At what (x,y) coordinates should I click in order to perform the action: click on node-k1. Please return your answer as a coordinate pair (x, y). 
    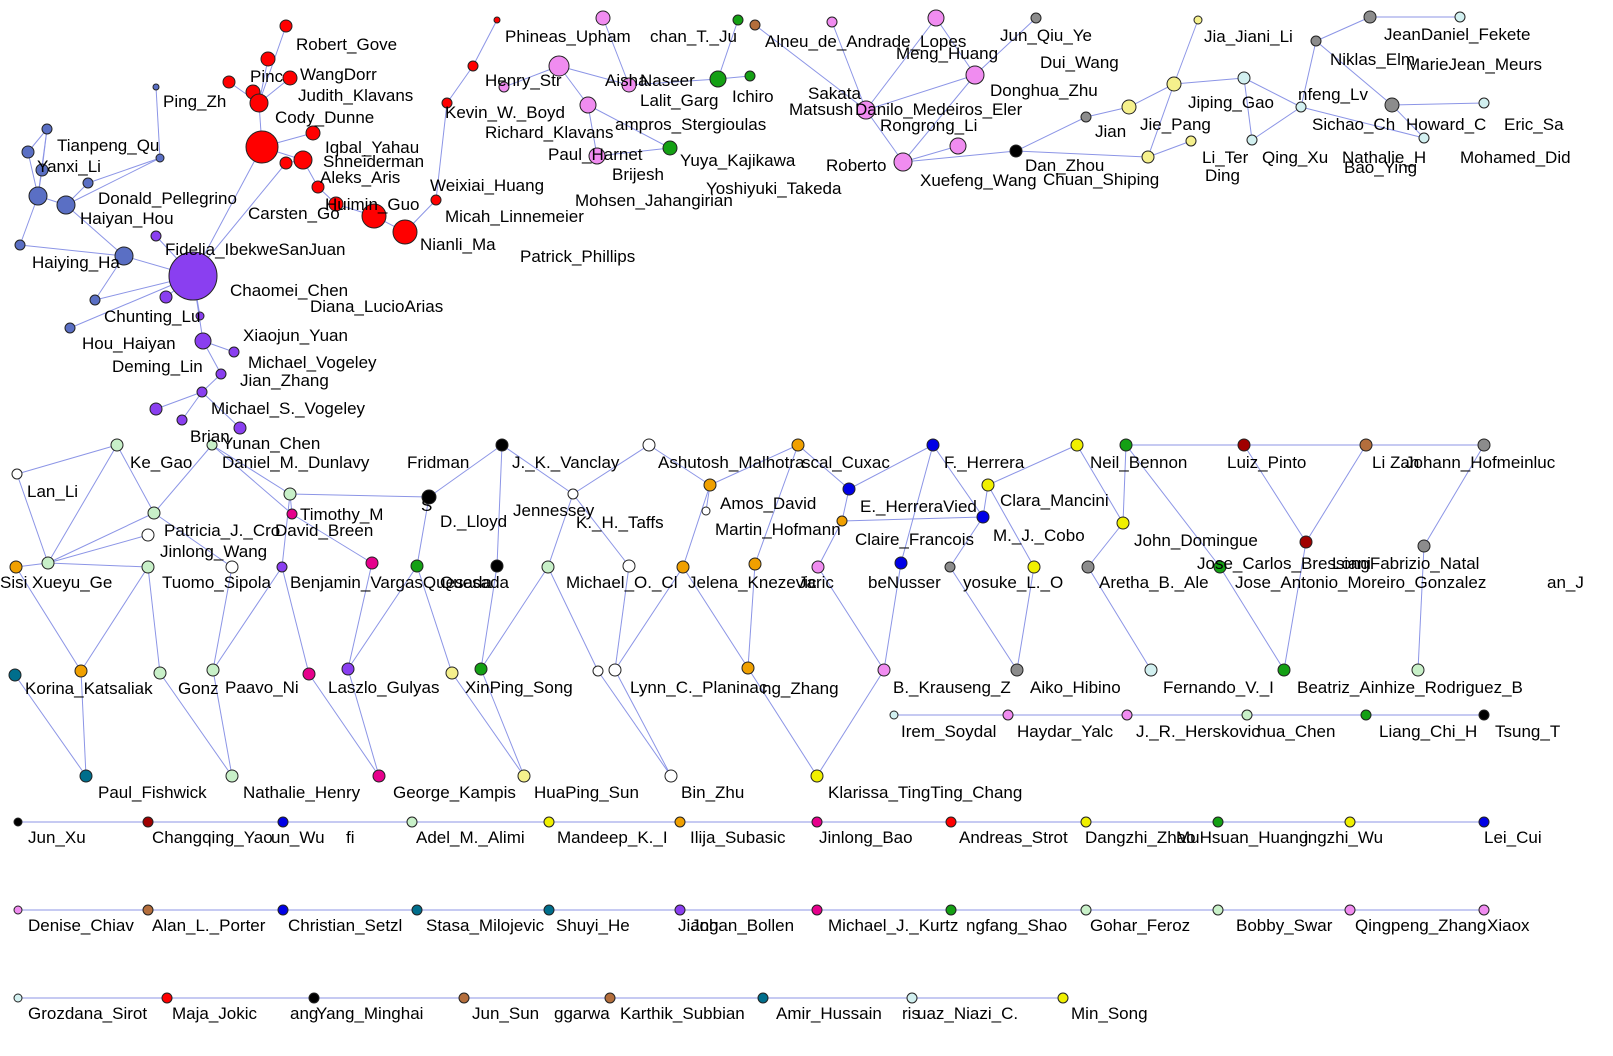
    Looking at the image, I should click on (1016, 151).